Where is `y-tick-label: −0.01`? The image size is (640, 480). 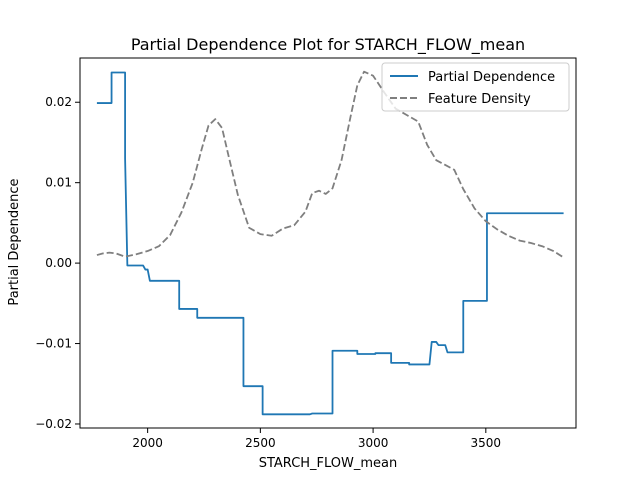
y-tick-label: −0.01 is located at coordinates (53, 344).